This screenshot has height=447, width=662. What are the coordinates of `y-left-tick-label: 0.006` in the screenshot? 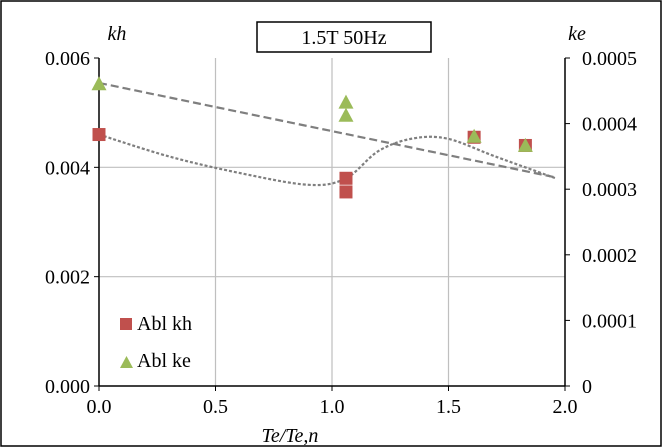 It's located at (67, 59).